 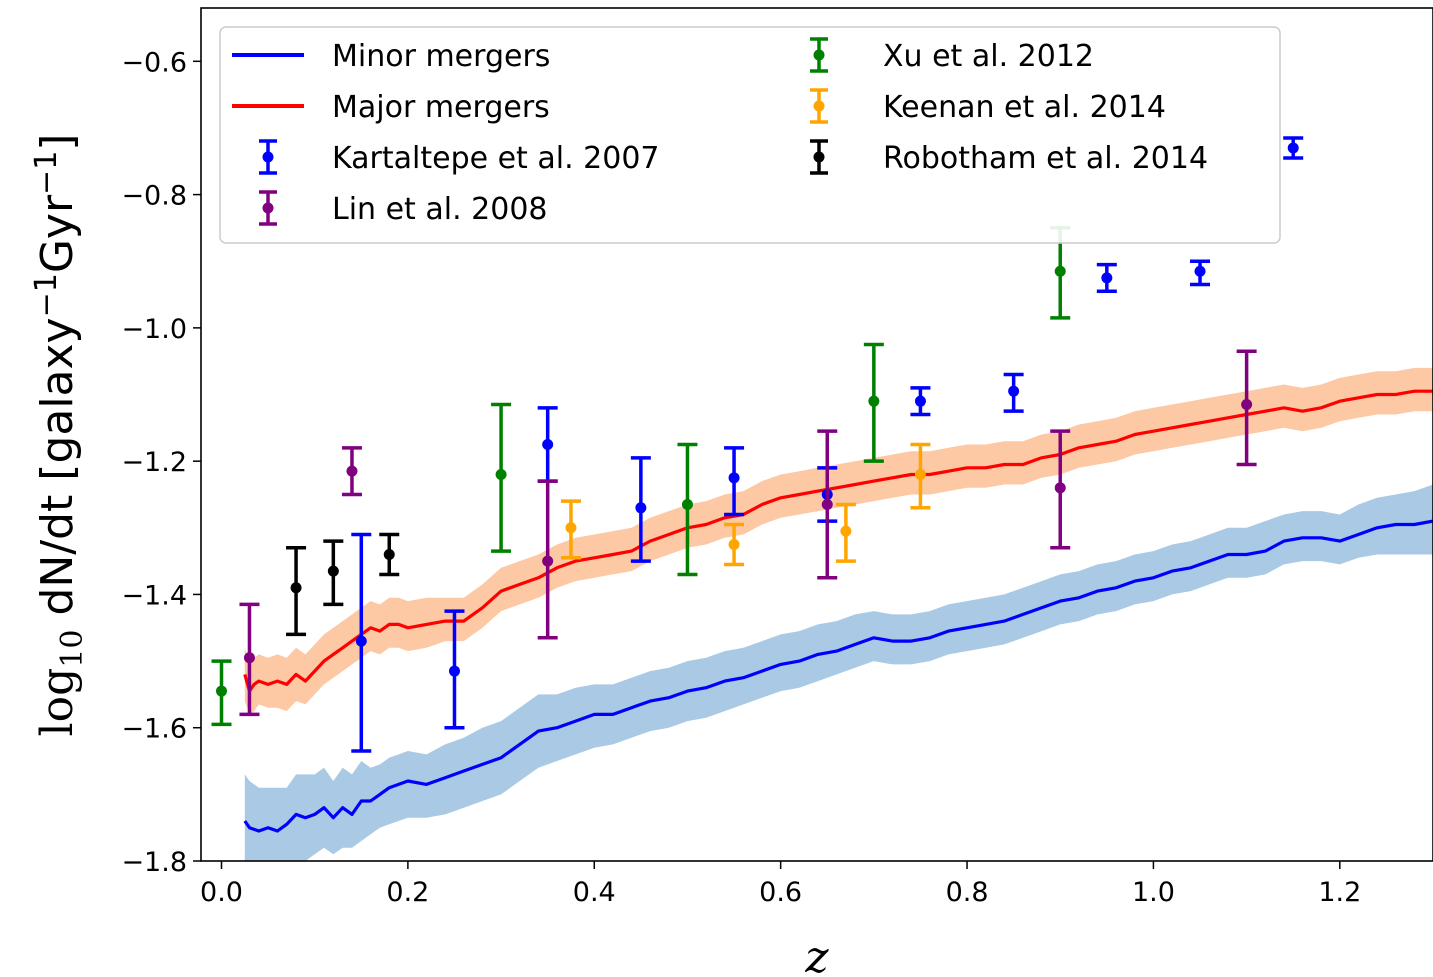 I want to click on legend-entry-4: Xu et al. 2012, so click(x=952, y=55).